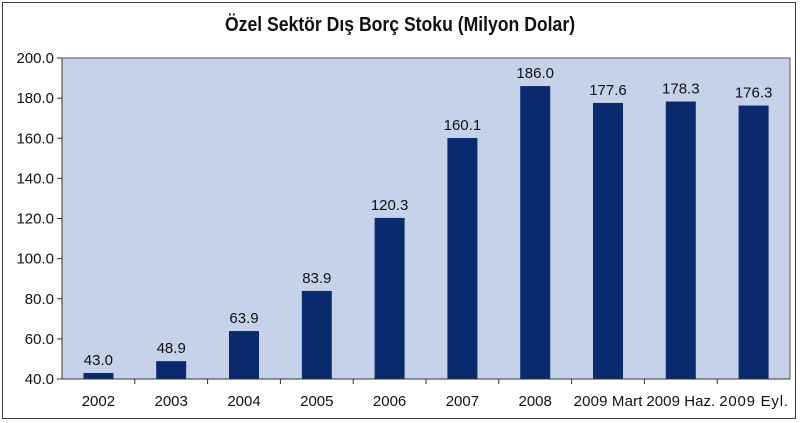 Image resolution: width=800 pixels, height=423 pixels. What do you see at coordinates (35, 138) in the screenshot?
I see `y-tick-label: 160.0` at bounding box center [35, 138].